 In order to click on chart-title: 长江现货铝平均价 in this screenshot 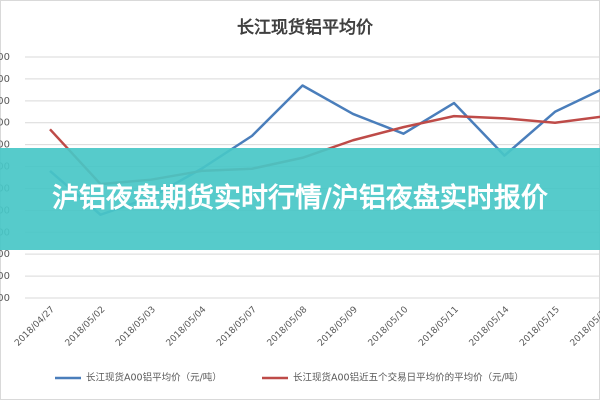, I will do `click(305, 27)`.